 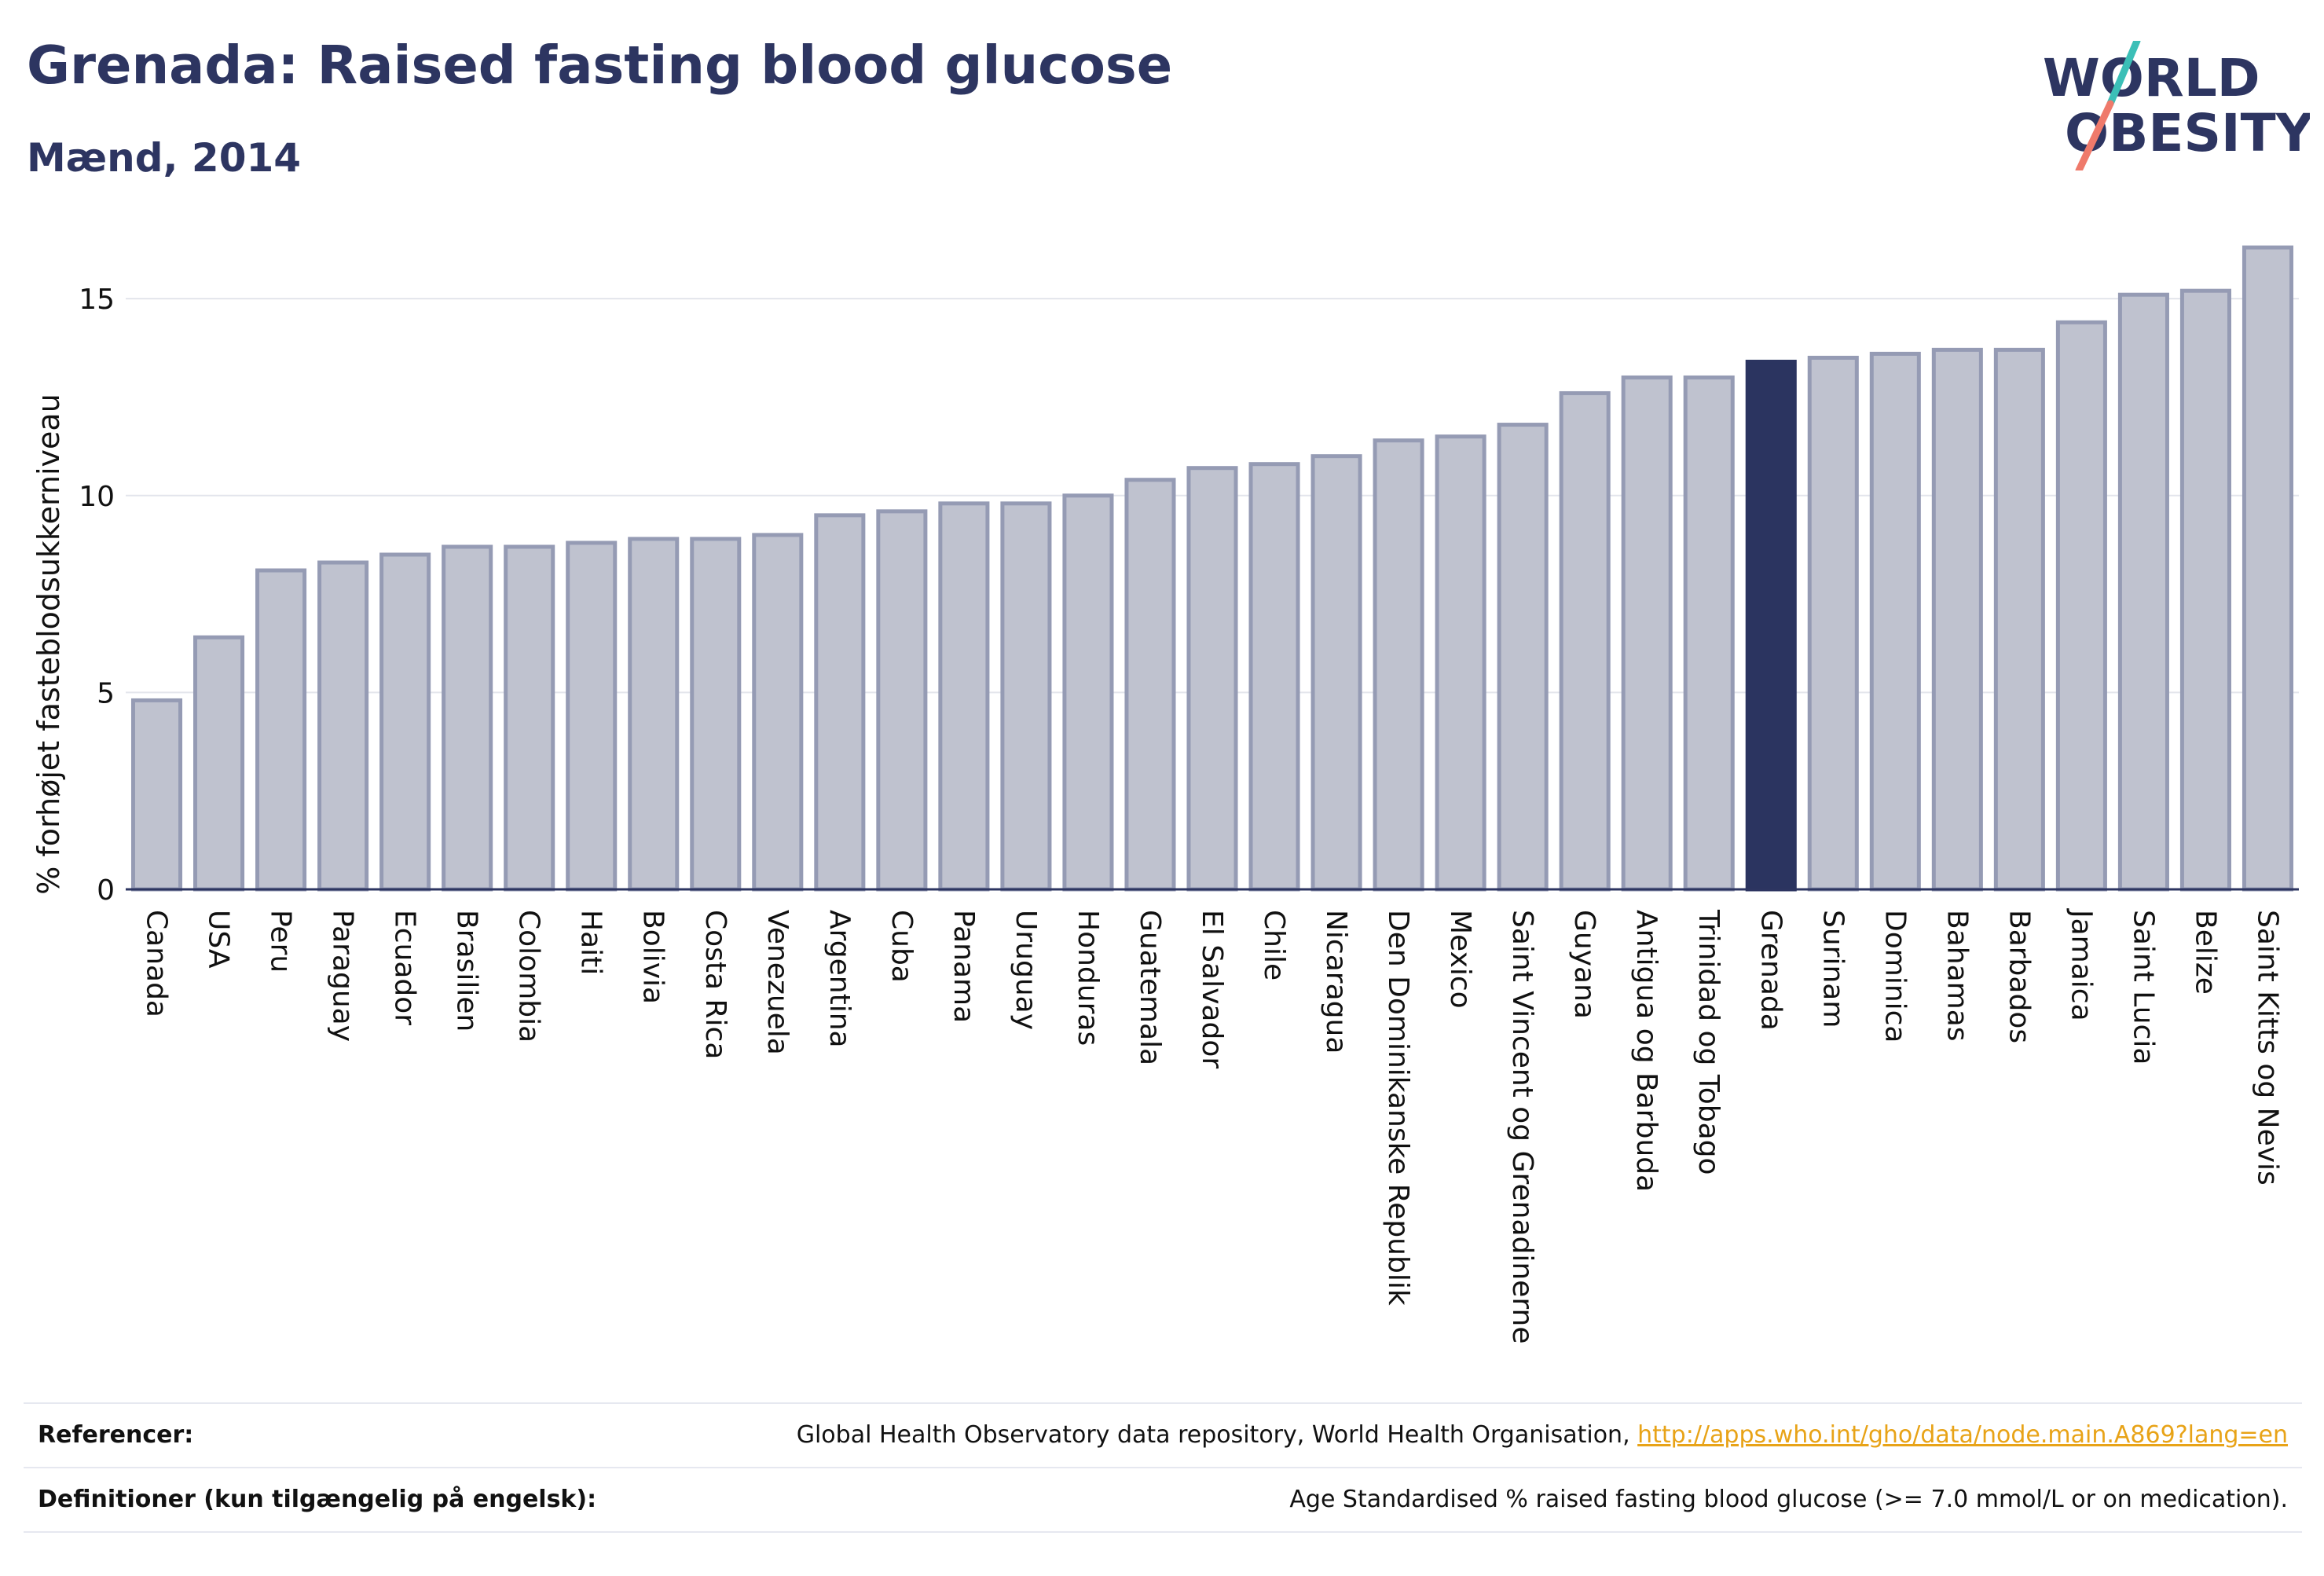 I want to click on bar-haiti, so click(x=592, y=716).